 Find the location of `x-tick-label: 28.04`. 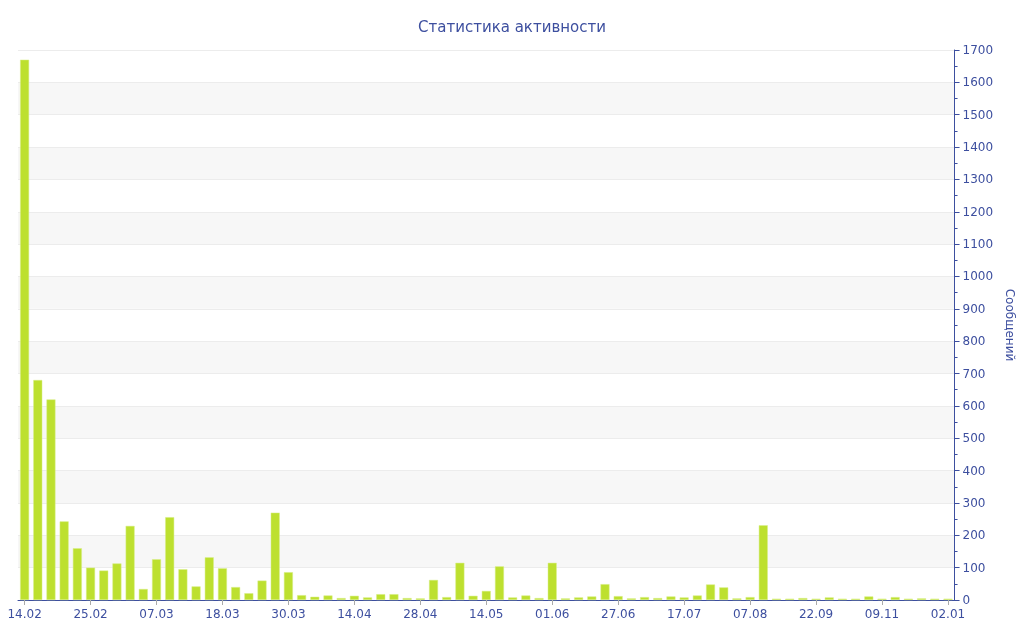

x-tick-label: 28.04 is located at coordinates (420, 614).